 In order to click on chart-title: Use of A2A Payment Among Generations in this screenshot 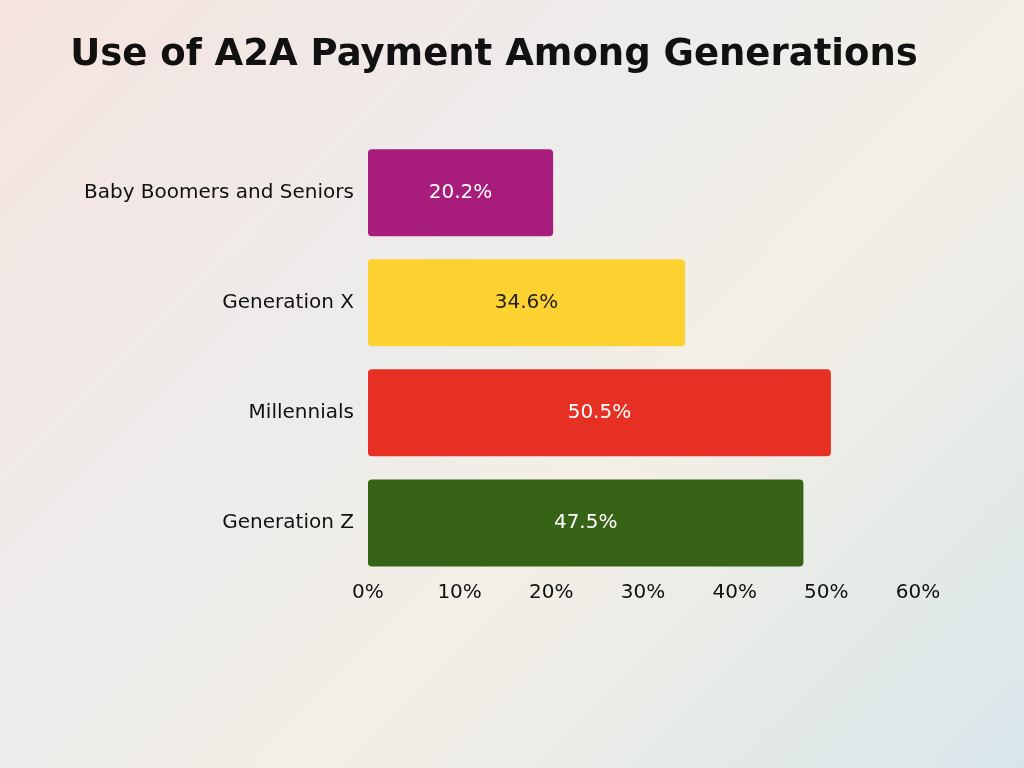, I will do `click(494, 51)`.